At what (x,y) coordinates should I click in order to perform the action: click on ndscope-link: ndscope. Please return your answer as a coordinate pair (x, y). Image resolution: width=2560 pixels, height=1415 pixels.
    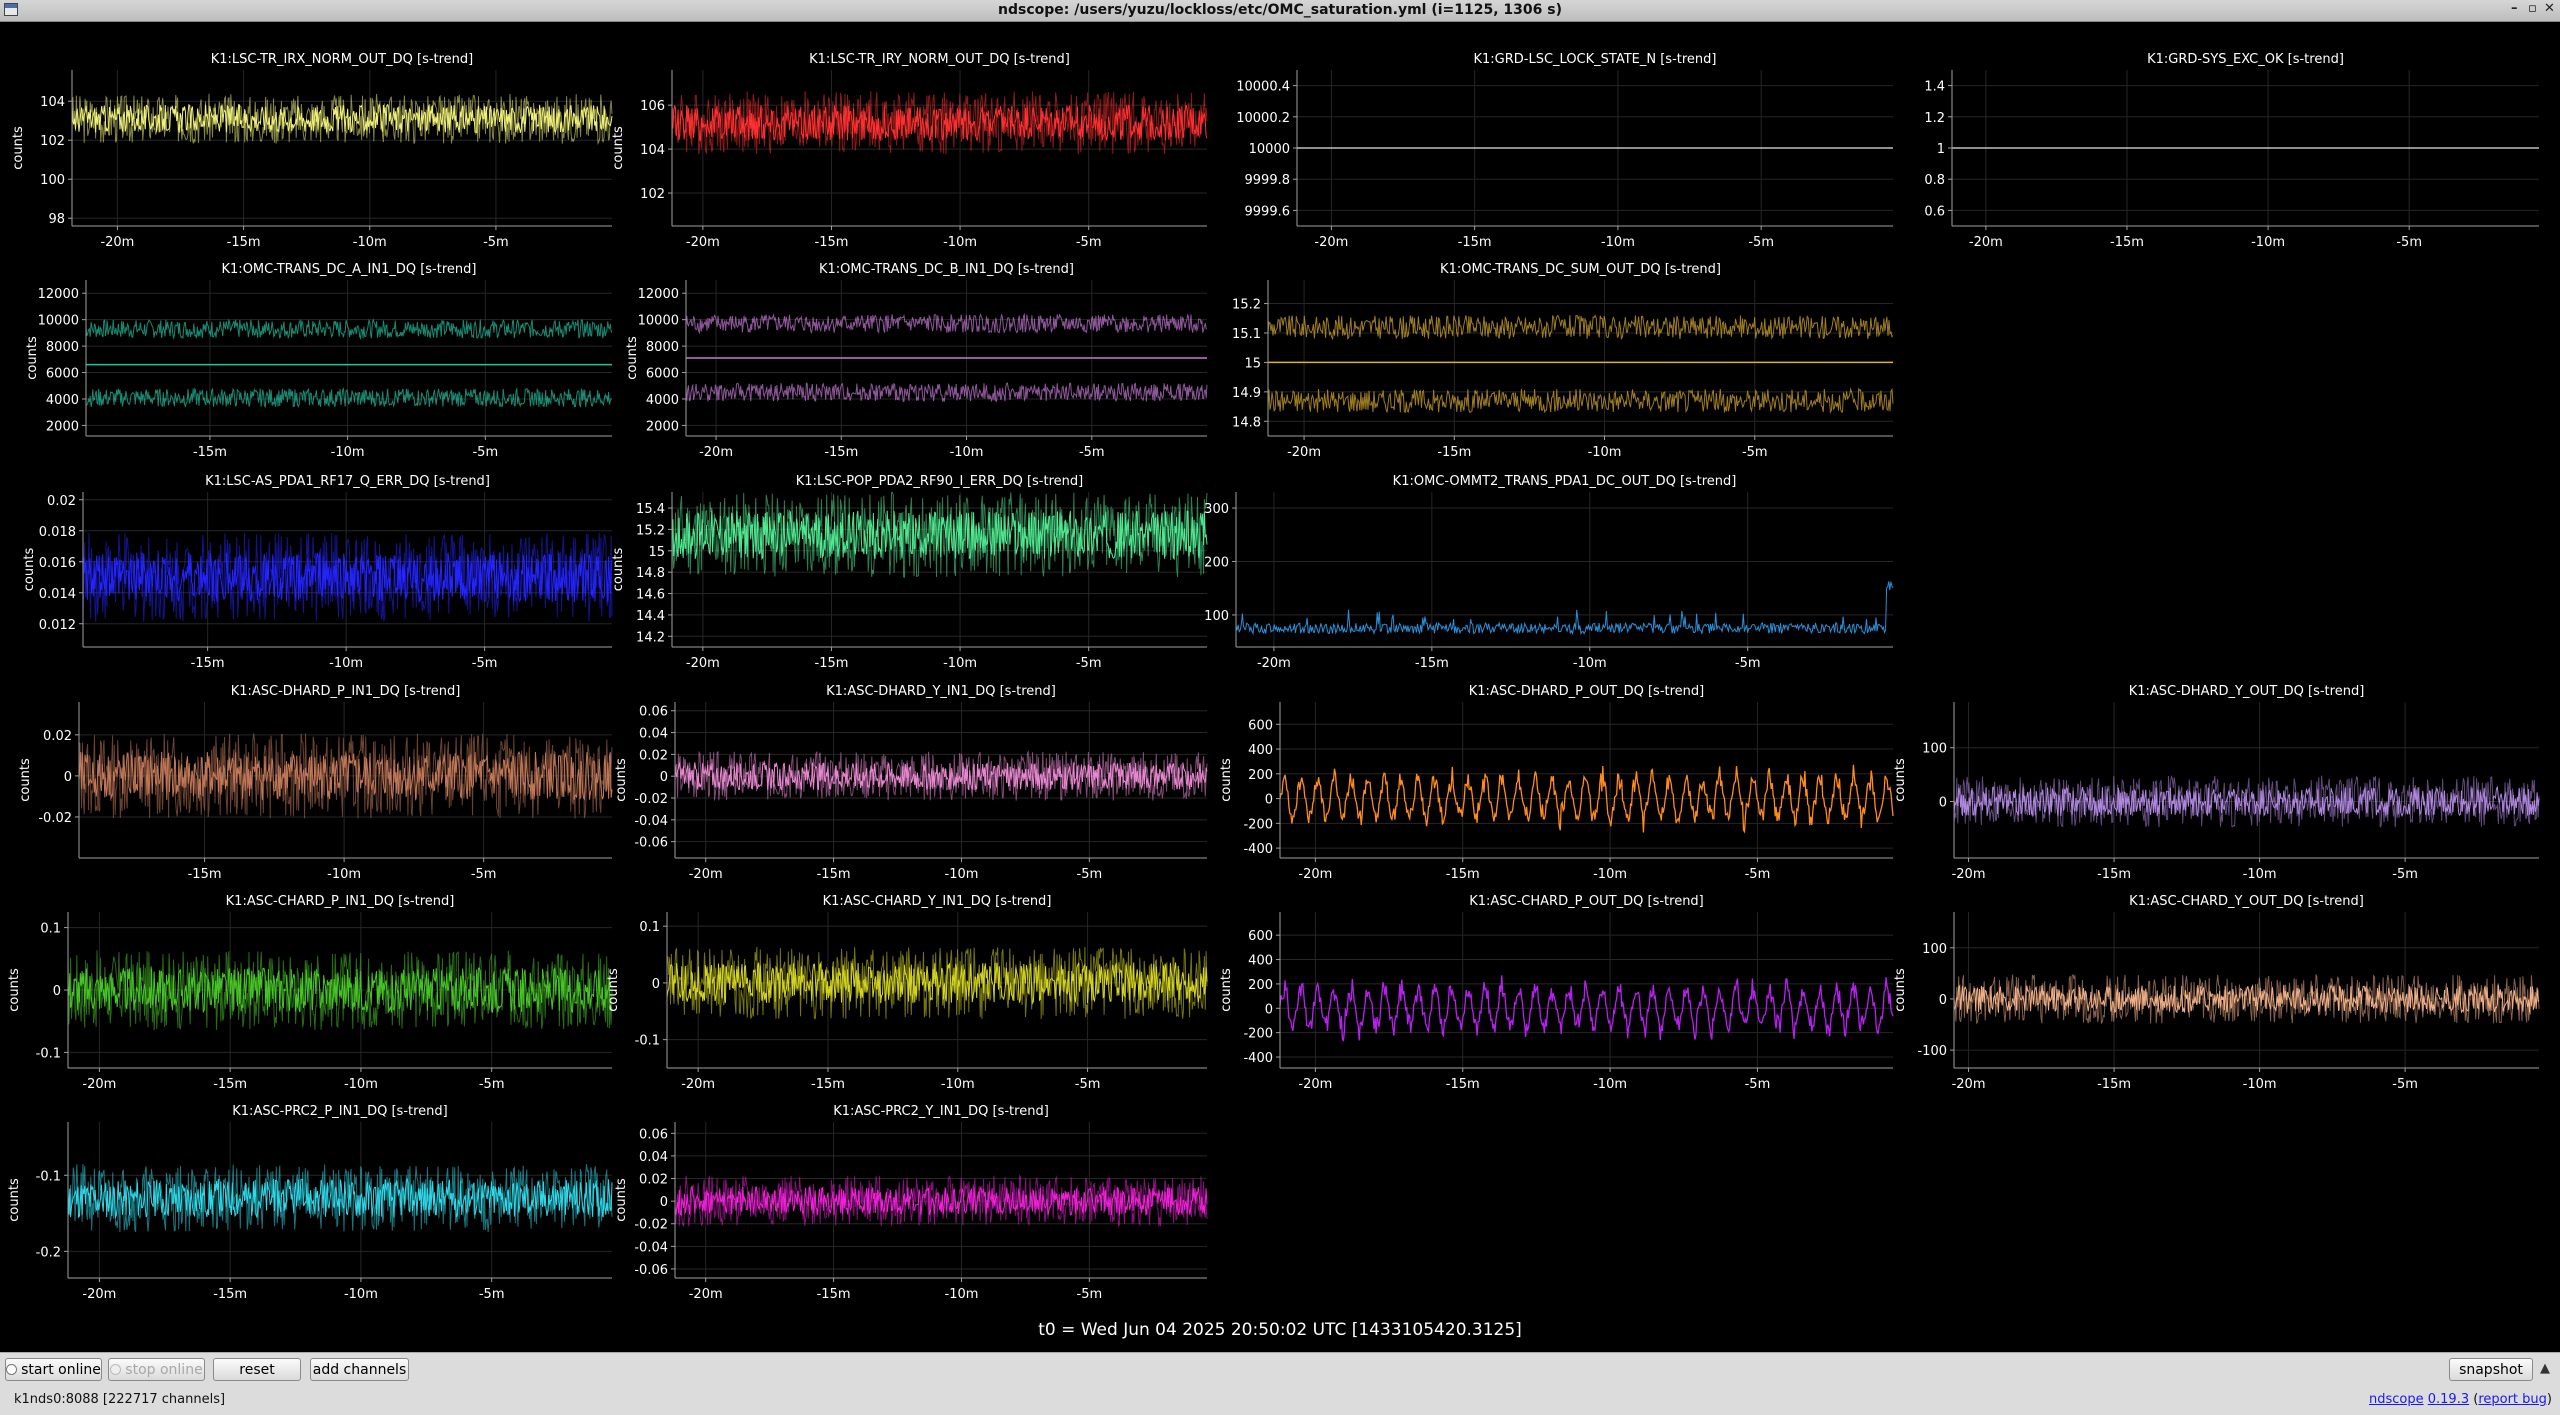
    Looking at the image, I should click on (2396, 1399).